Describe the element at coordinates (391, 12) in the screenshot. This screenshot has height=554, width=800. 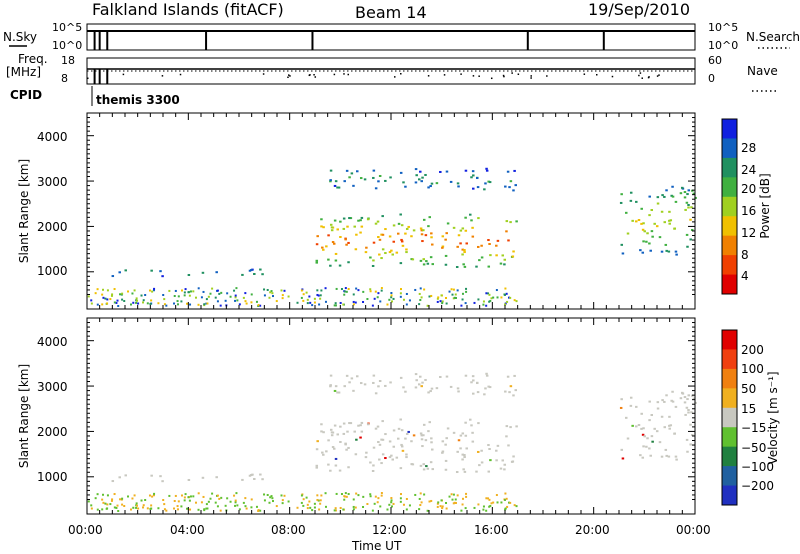
I see `beam-label: Beam 14` at that location.